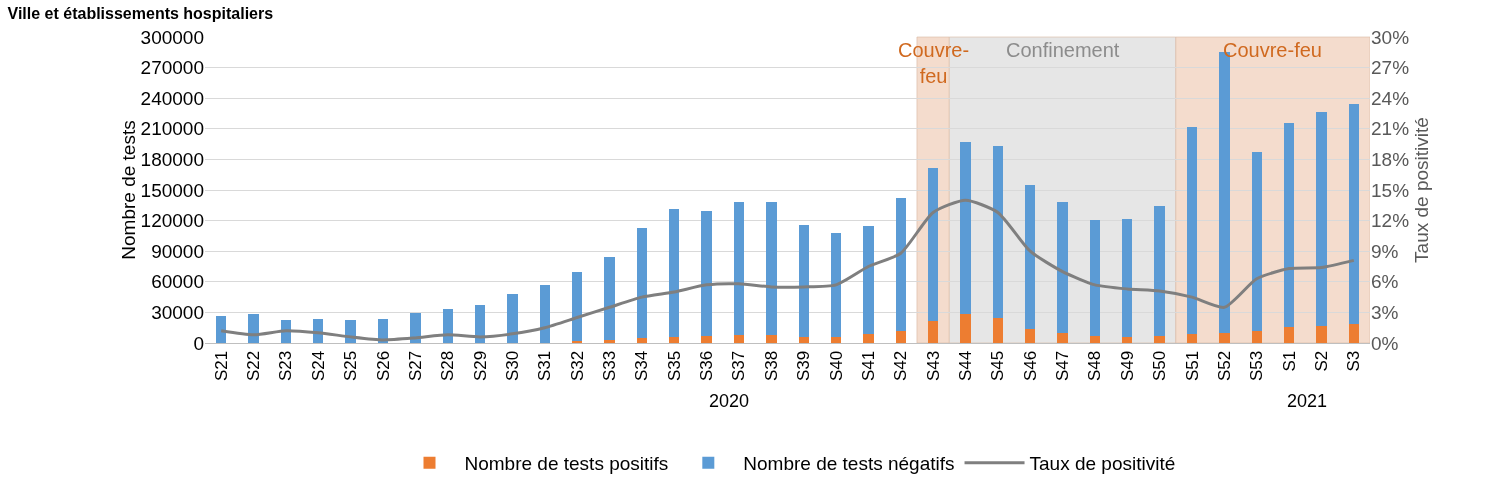  What do you see at coordinates (1289, 361) in the screenshot?
I see `x-tick-label: S1` at bounding box center [1289, 361].